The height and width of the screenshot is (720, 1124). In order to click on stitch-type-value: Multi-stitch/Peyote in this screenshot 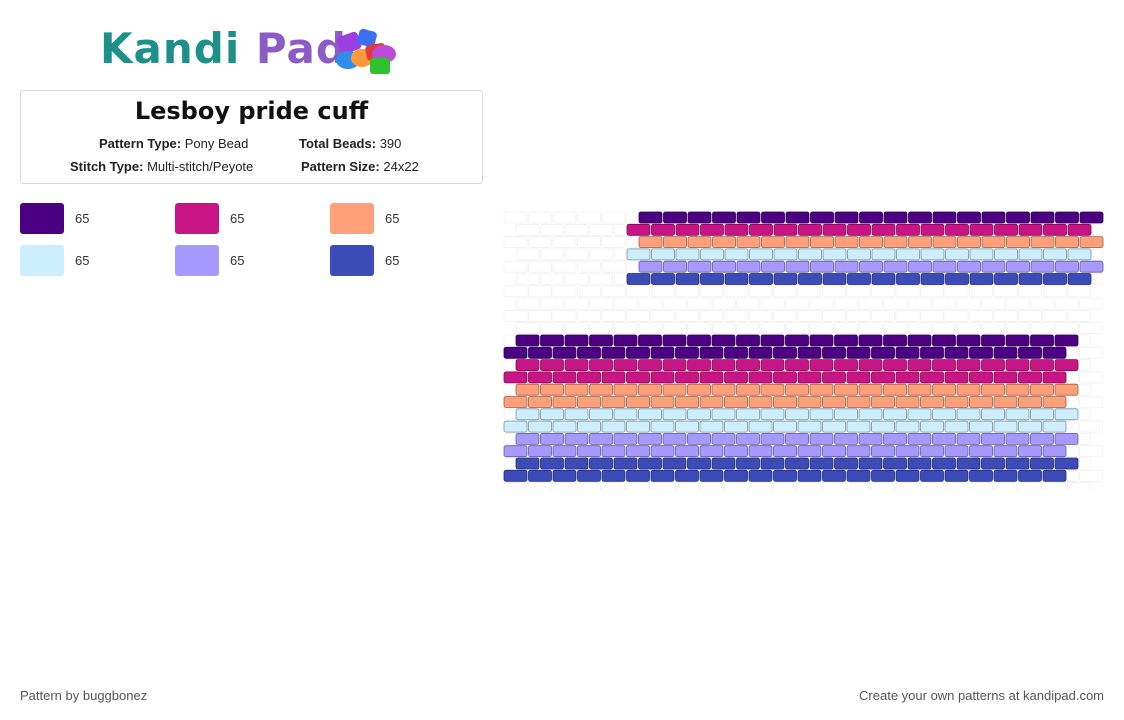, I will do `click(200, 166)`.